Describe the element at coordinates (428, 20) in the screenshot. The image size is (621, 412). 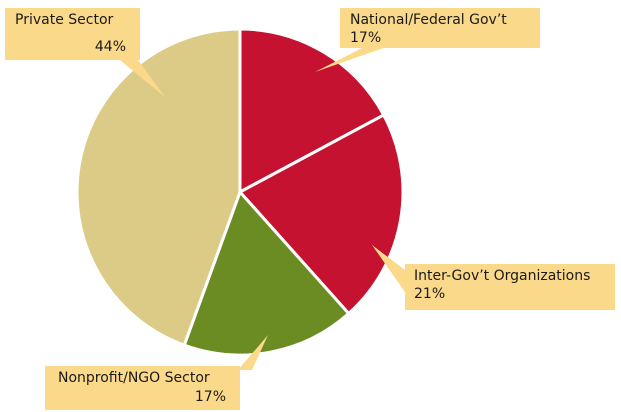
I see `slice-label: National/Federal Gov’t` at that location.